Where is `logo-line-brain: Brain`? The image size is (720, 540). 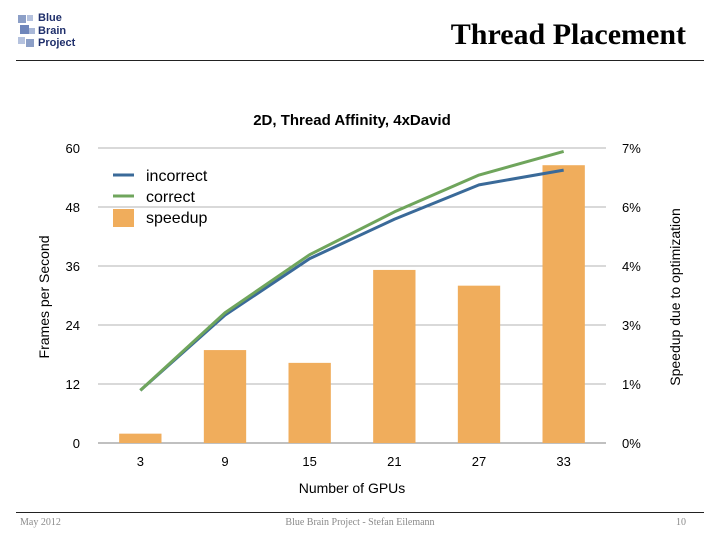 logo-line-brain: Brain is located at coordinates (52, 30).